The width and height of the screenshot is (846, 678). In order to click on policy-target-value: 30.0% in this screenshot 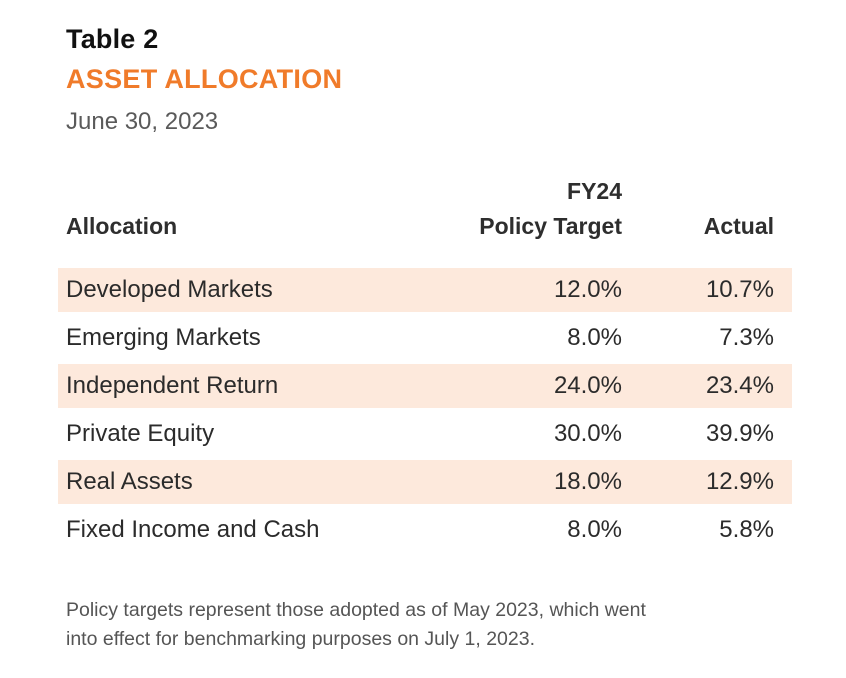, I will do `click(587, 433)`.